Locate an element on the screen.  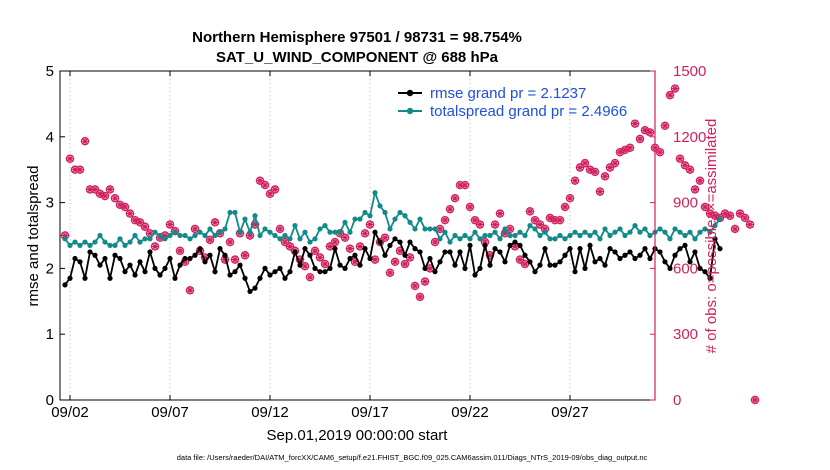
y-left-tick-label-0: 0 is located at coordinates (50, 400).